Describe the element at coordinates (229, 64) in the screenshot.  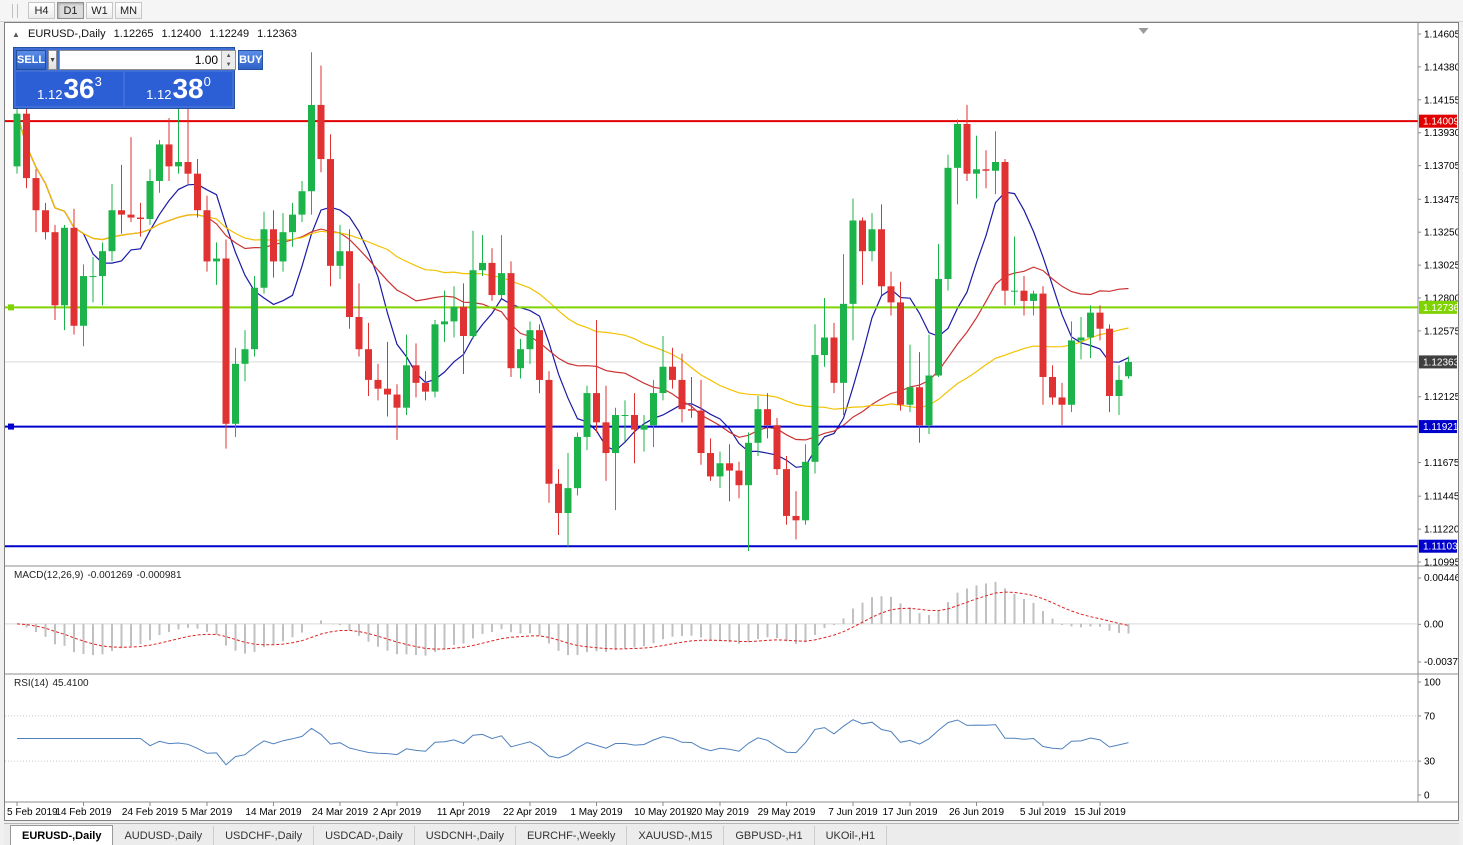
I see `stepper-down-icon: ▼` at that location.